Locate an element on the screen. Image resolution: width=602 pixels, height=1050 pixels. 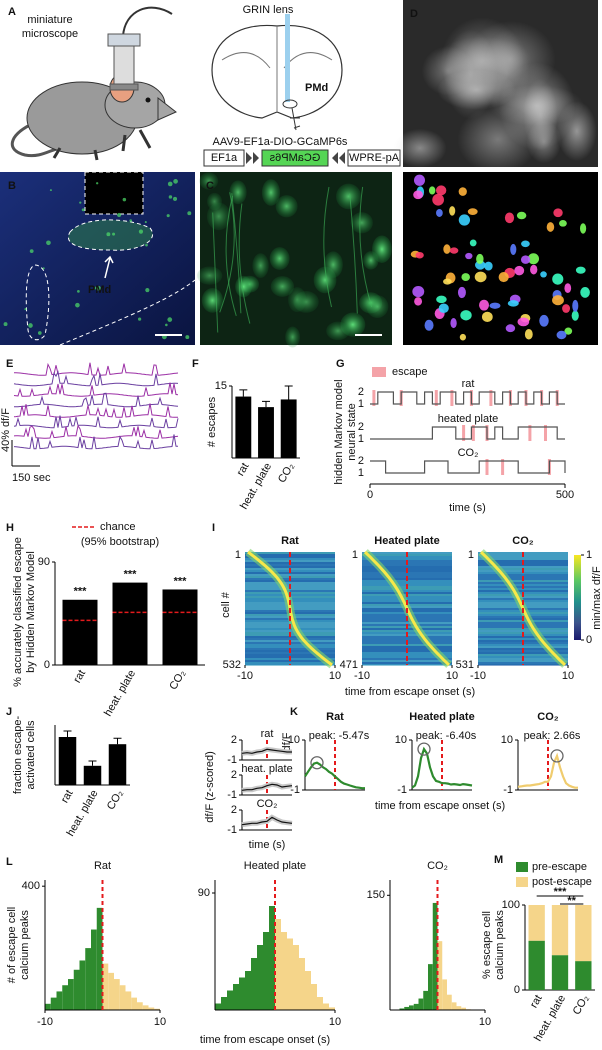
panel-title: CO₂ is located at coordinates (437, 866).